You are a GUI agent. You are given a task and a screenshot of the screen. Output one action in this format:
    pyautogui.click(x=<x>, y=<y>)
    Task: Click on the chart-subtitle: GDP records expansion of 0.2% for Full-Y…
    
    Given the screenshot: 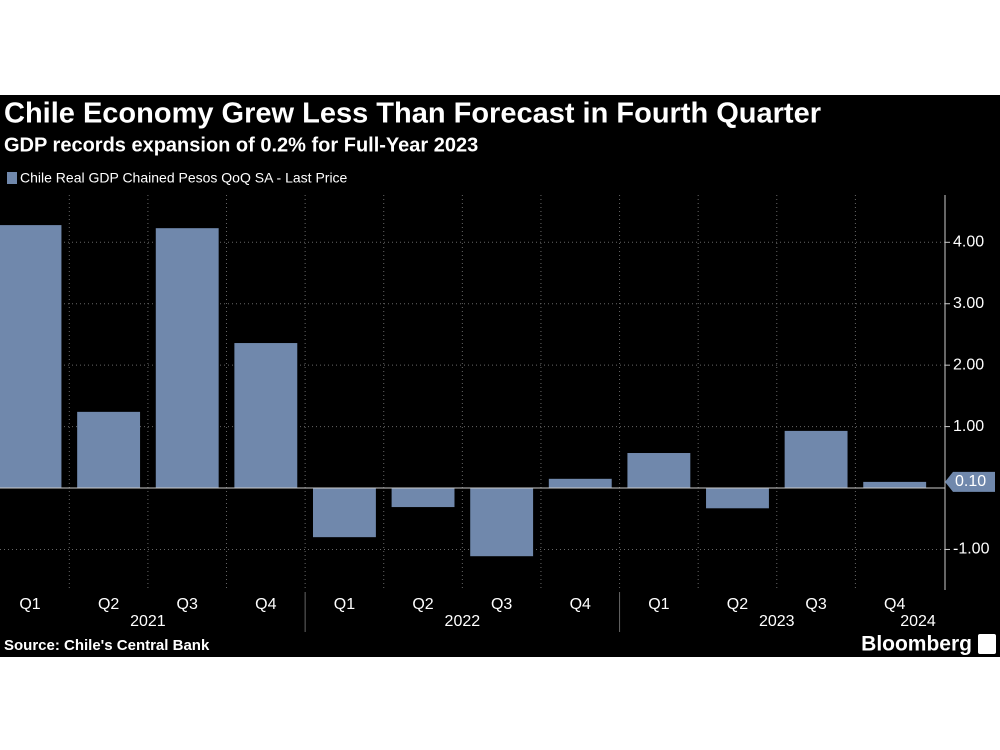 What is the action you would take?
    pyautogui.click(x=241, y=145)
    